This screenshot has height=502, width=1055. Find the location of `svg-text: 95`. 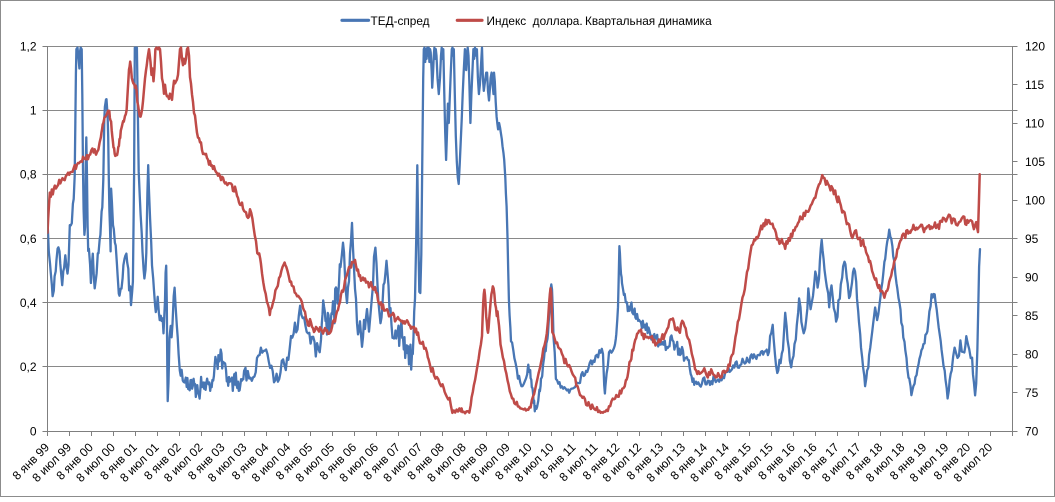

svg-text: 95 is located at coordinates (1032, 239).